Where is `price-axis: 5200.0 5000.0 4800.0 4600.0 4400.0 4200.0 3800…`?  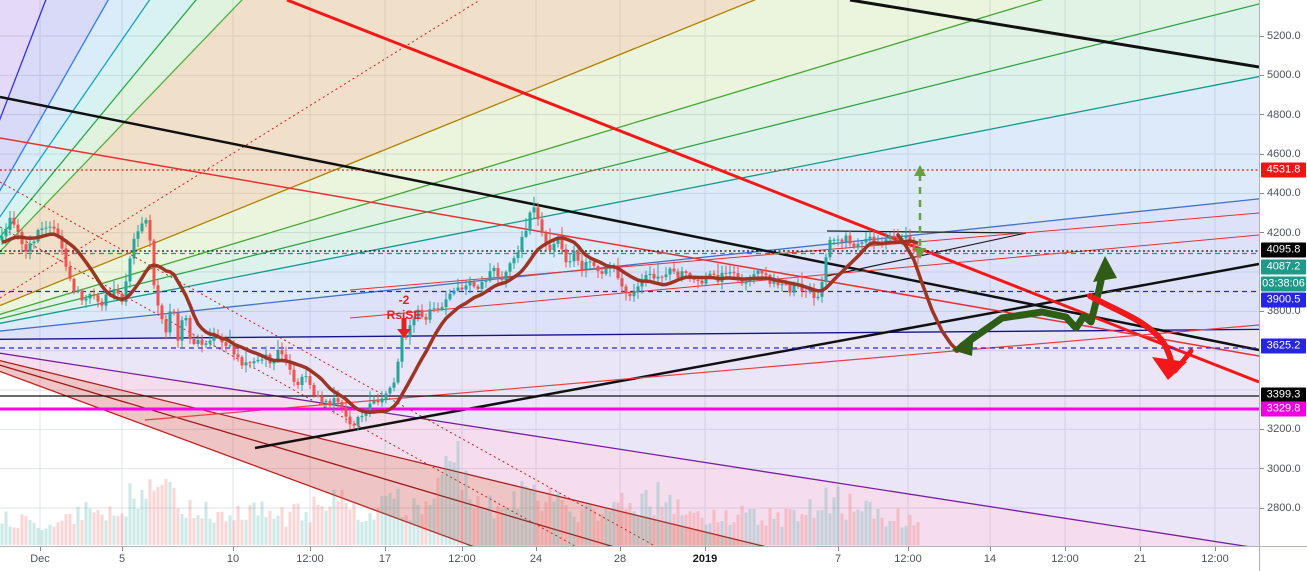 price-axis: 5200.0 5000.0 4800.0 4600.0 4400.0 4200.0 3800… is located at coordinates (1283, 273).